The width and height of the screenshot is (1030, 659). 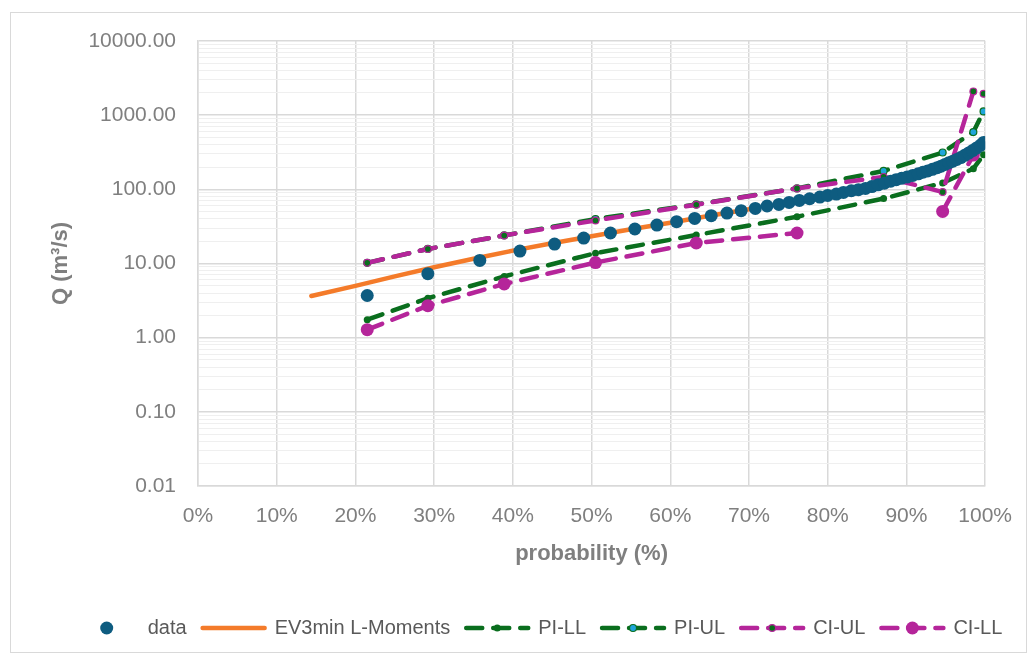 What do you see at coordinates (155, 484) in the screenshot?
I see `y-tick-label: 0.01` at bounding box center [155, 484].